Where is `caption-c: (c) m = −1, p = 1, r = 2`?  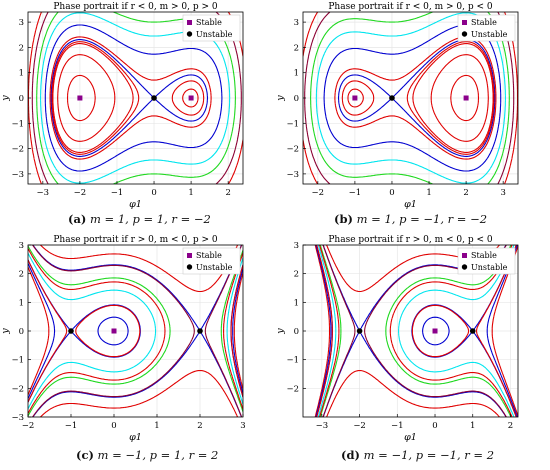 caption-c: (c) m = −1, p = 1, r = 2 is located at coordinates (147, 455).